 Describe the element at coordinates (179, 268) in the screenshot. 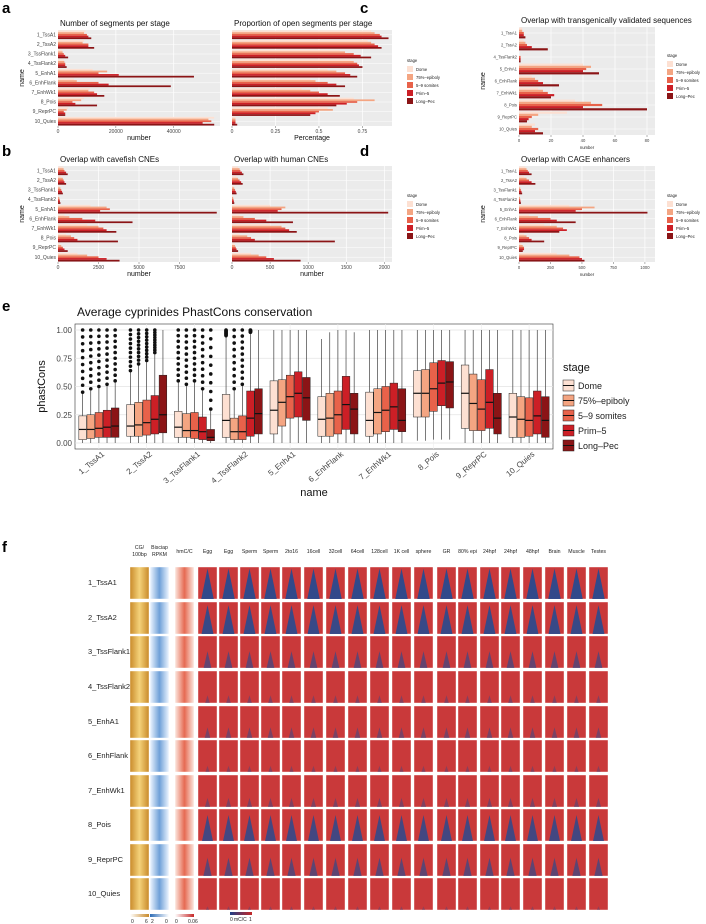

I see `x-tick-label: 7500` at that location.